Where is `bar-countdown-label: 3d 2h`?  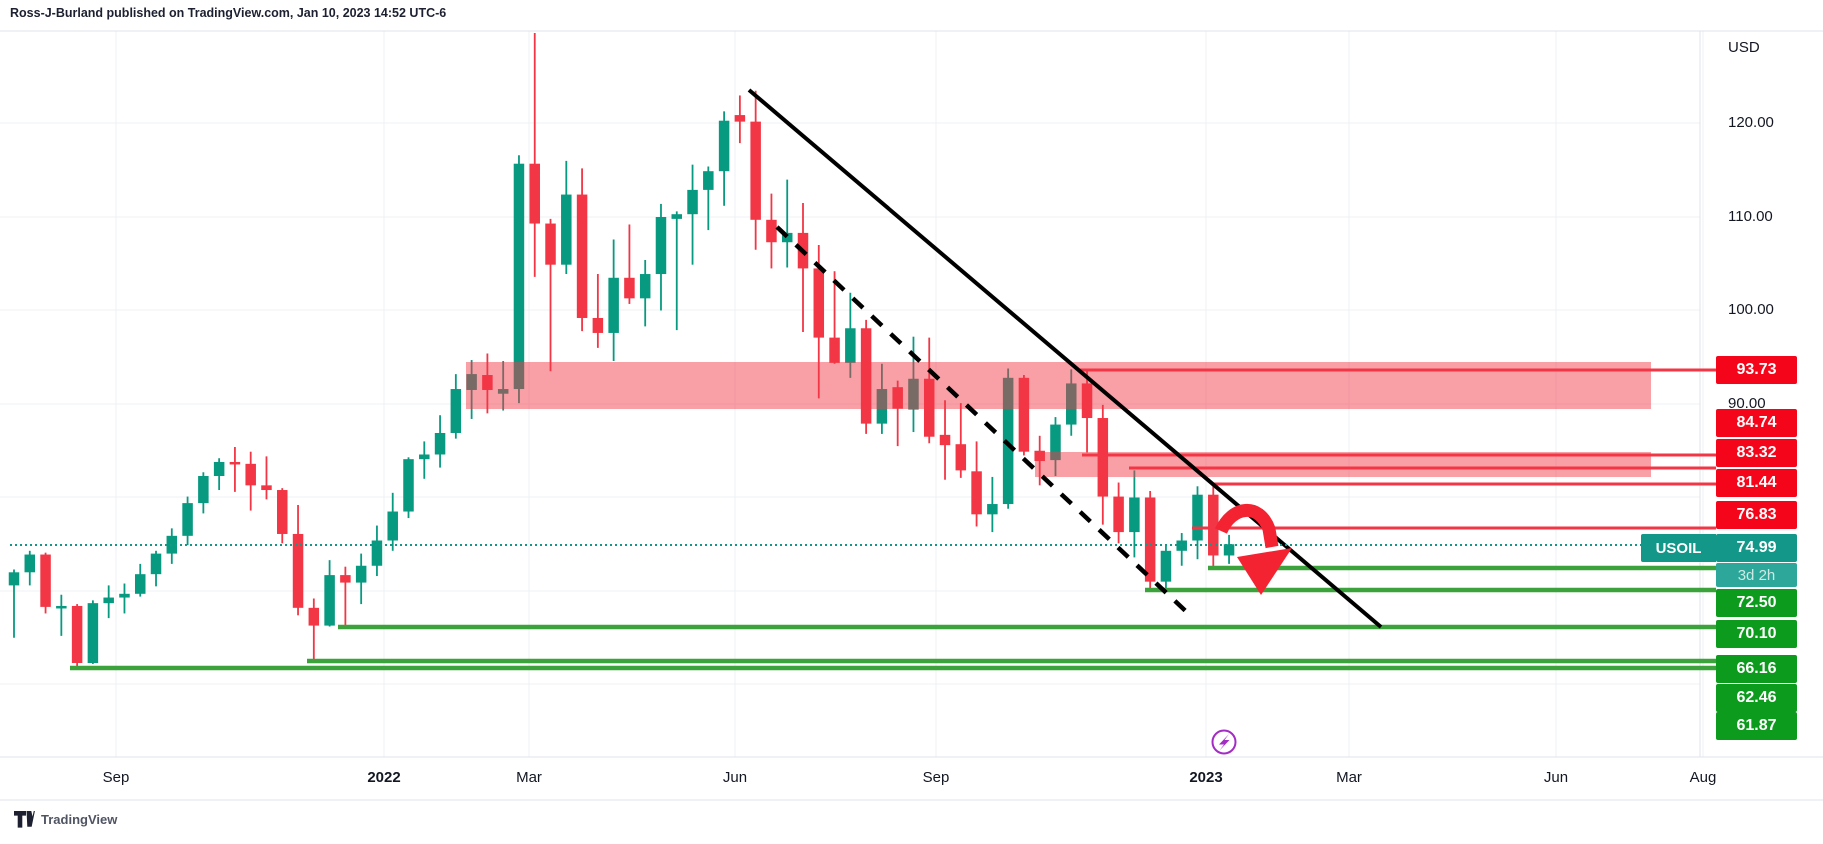 bar-countdown-label: 3d 2h is located at coordinates (1756, 575).